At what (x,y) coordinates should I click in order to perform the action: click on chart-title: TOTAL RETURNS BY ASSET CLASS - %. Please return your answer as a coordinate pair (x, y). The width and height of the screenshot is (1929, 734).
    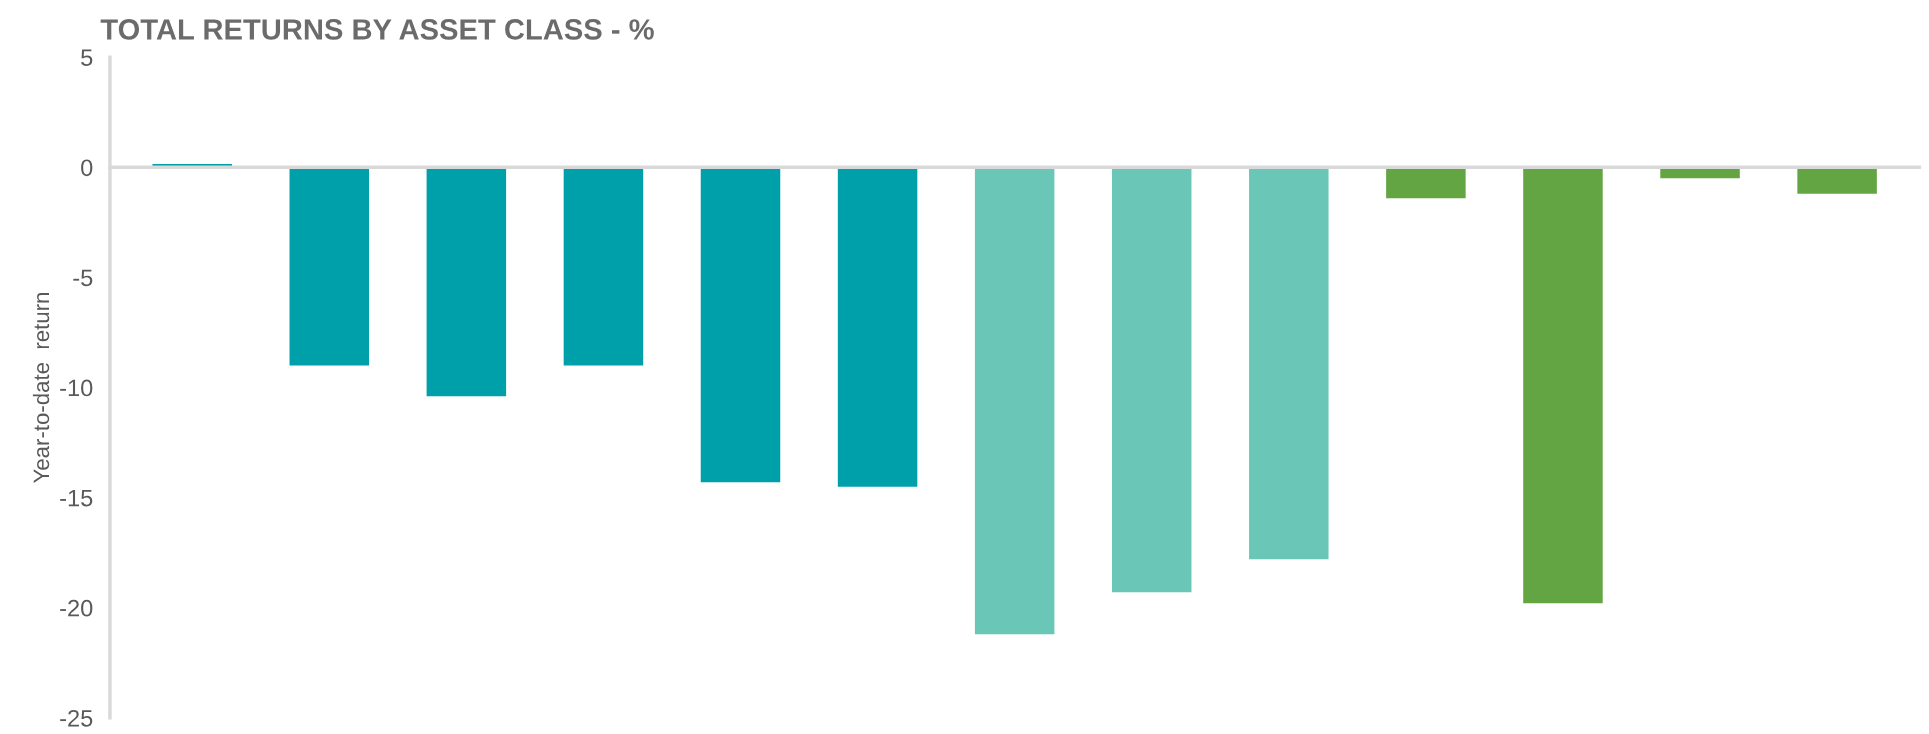
    Looking at the image, I should click on (377, 29).